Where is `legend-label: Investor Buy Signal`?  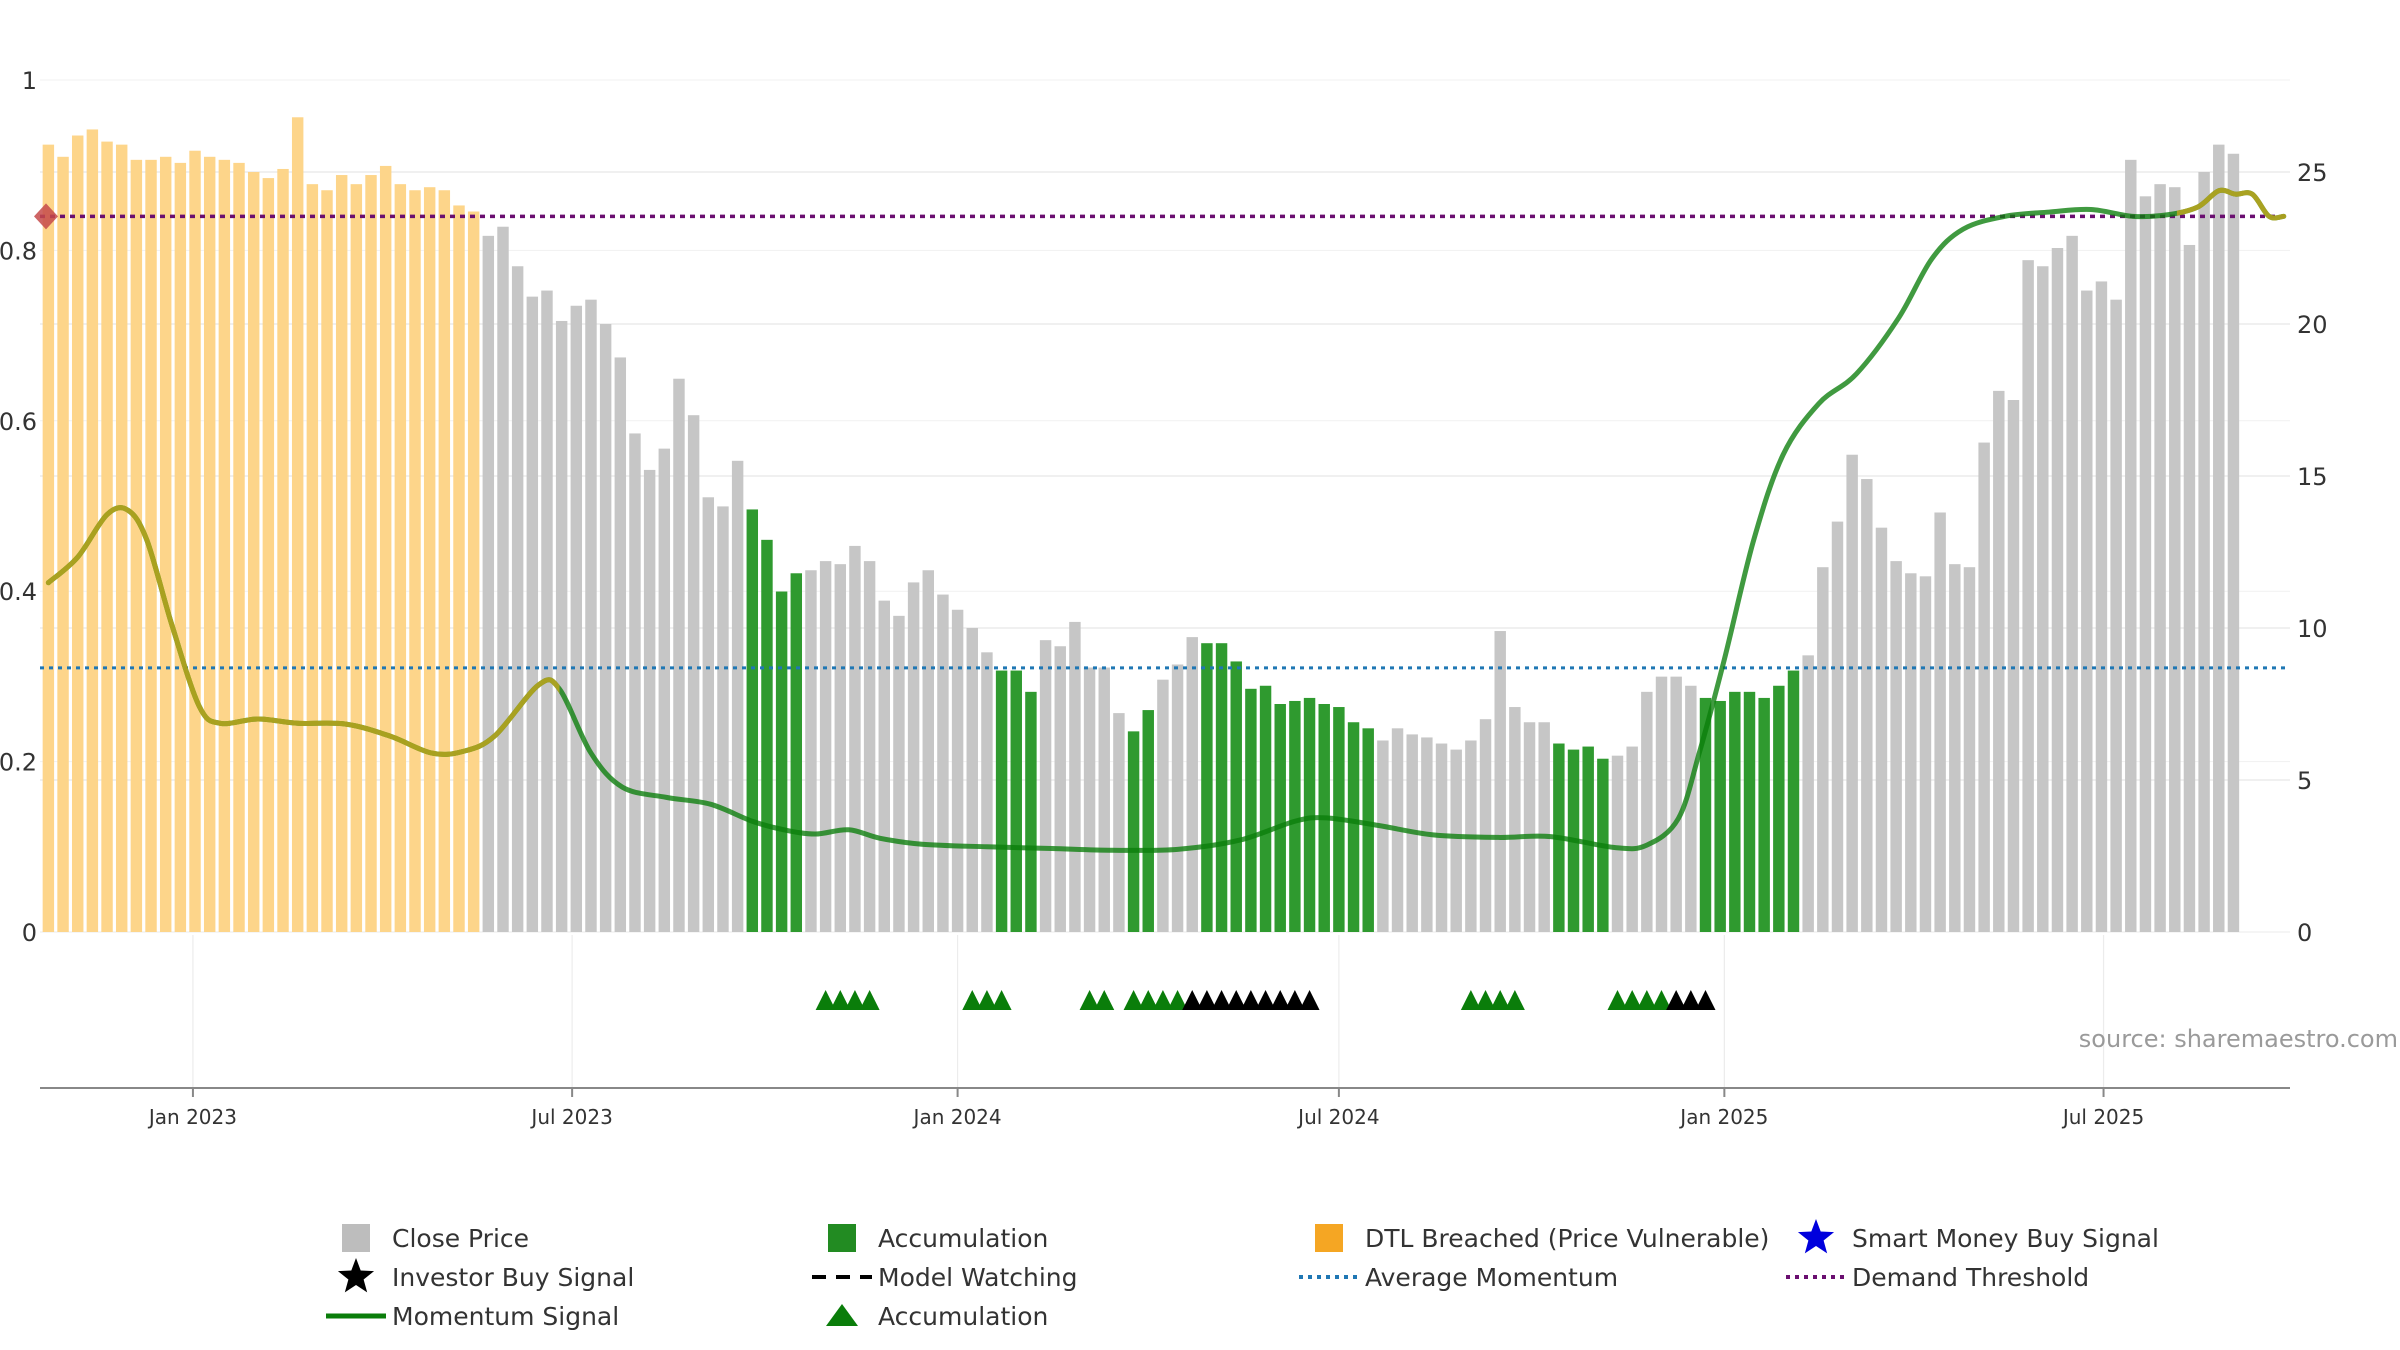
legend-label: Investor Buy Signal is located at coordinates (513, 1277).